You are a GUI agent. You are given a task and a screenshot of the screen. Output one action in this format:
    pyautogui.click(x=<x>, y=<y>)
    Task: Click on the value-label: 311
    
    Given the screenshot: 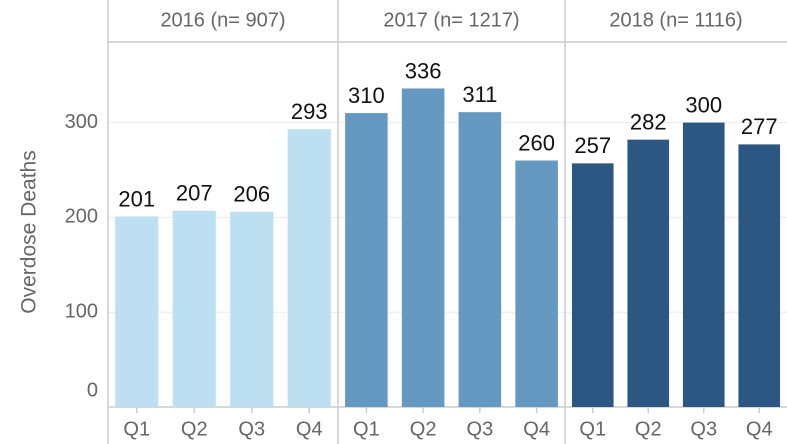 What is the action you would take?
    pyautogui.click(x=479, y=94)
    